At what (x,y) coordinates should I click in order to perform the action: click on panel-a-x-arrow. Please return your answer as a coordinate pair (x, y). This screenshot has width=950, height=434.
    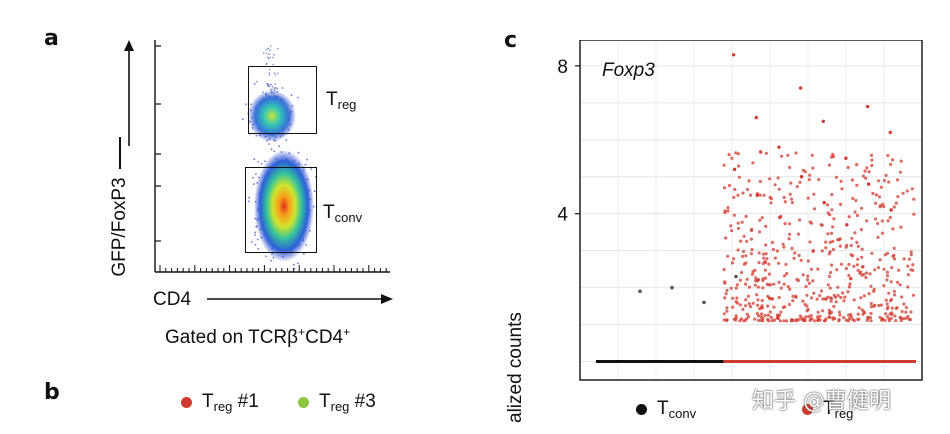
    Looking at the image, I should click on (300, 299).